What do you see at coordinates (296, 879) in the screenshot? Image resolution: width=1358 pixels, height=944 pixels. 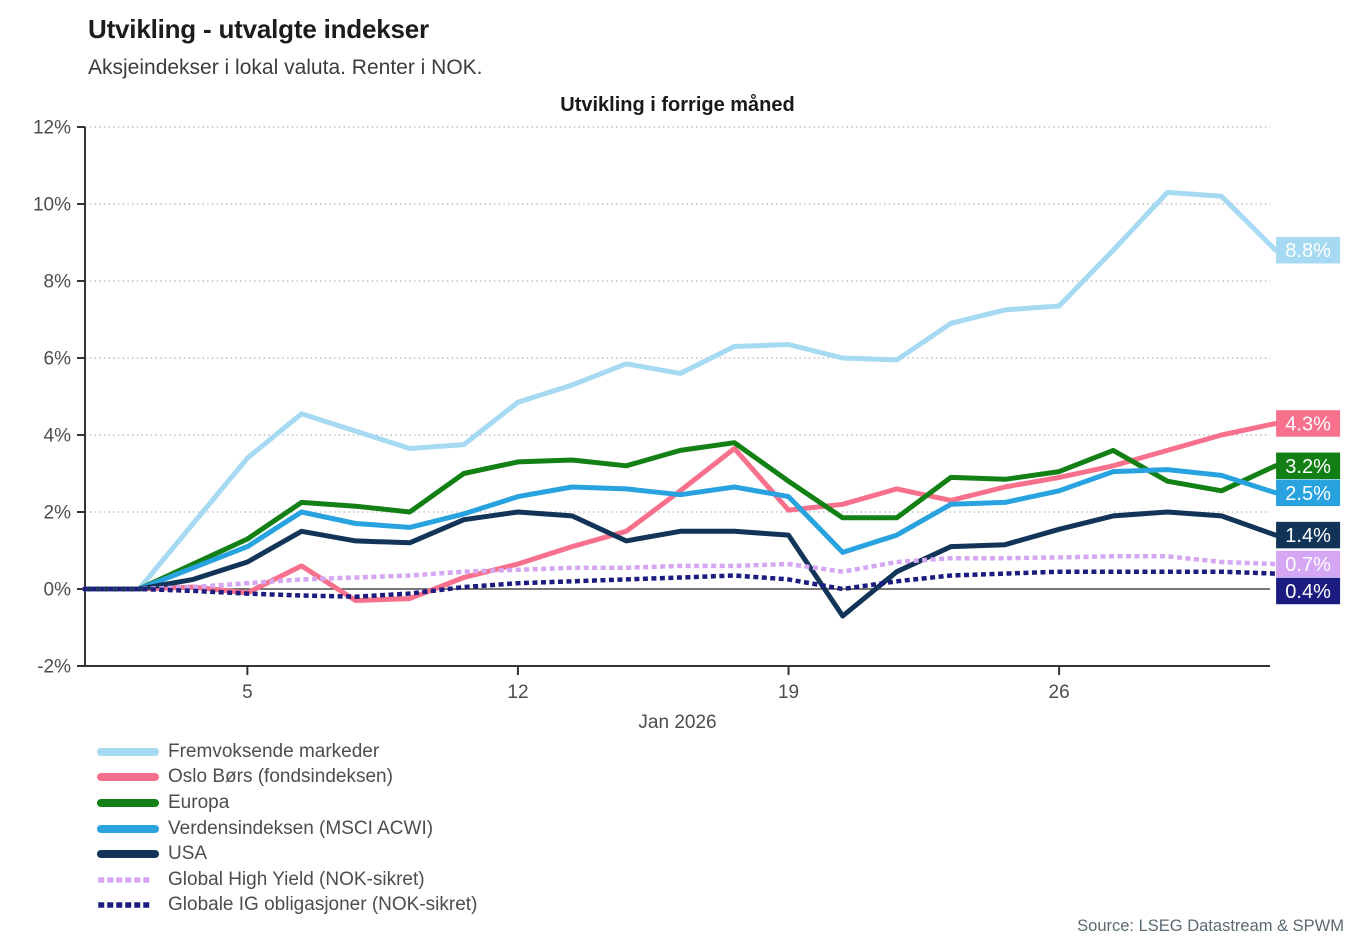 I see `legend-label: Global High Yield (NOK-sikret)` at bounding box center [296, 879].